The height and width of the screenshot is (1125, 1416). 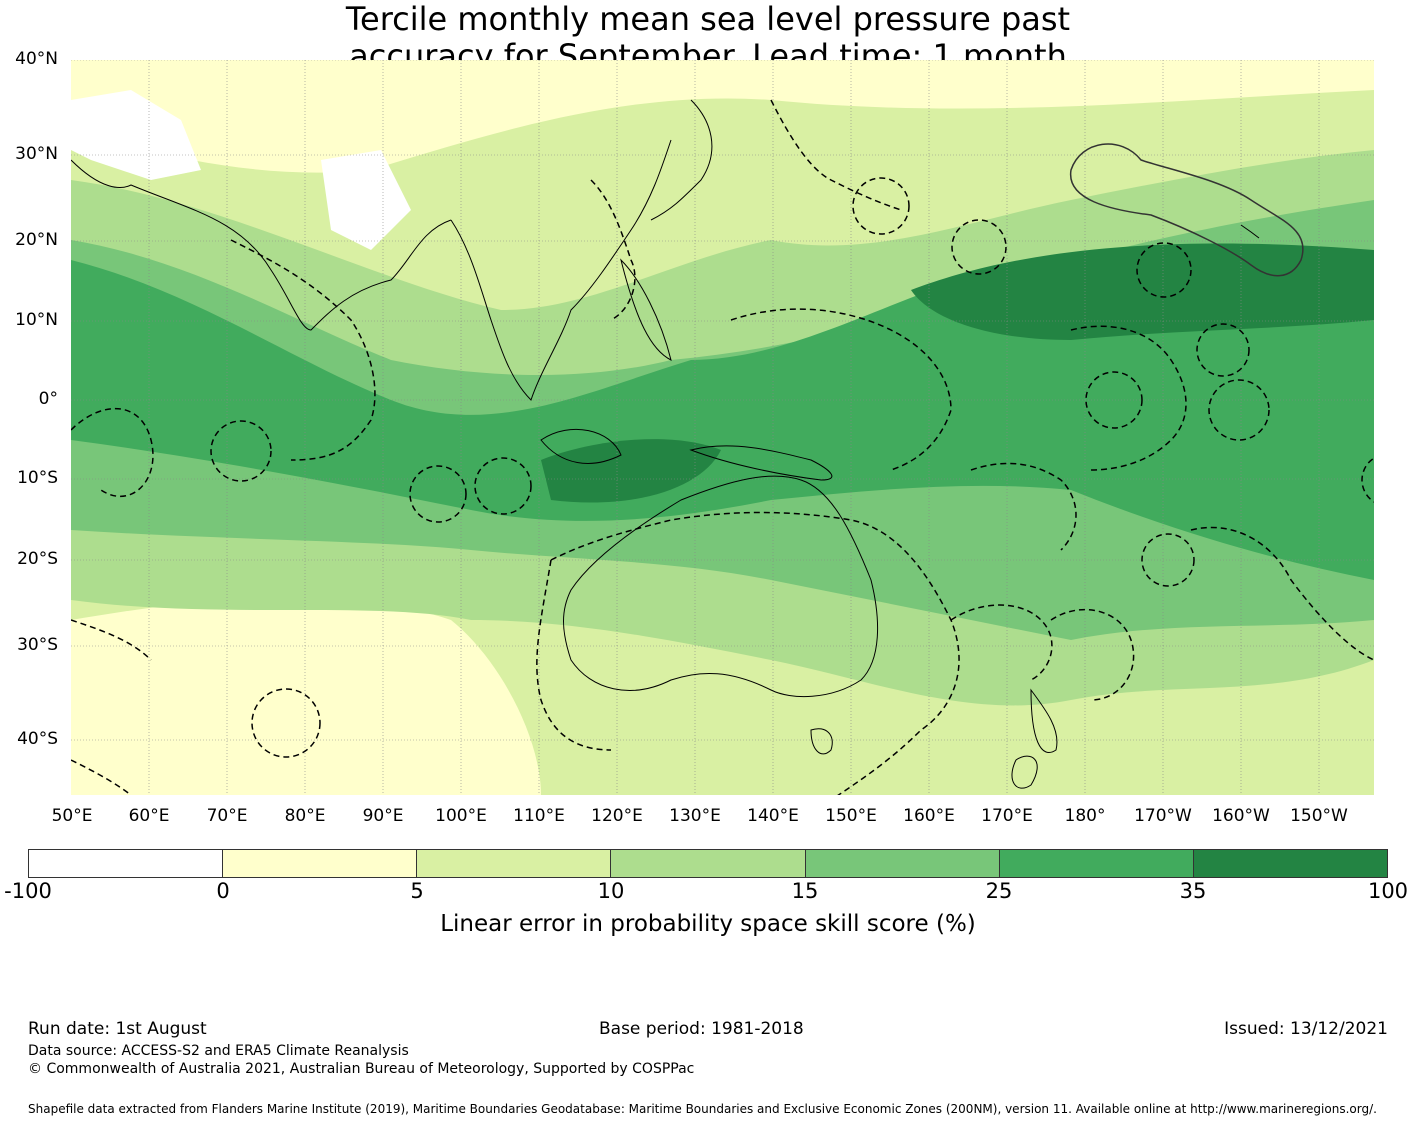 What do you see at coordinates (227, 816) in the screenshot?
I see `lon-label-70e: 70°E` at bounding box center [227, 816].